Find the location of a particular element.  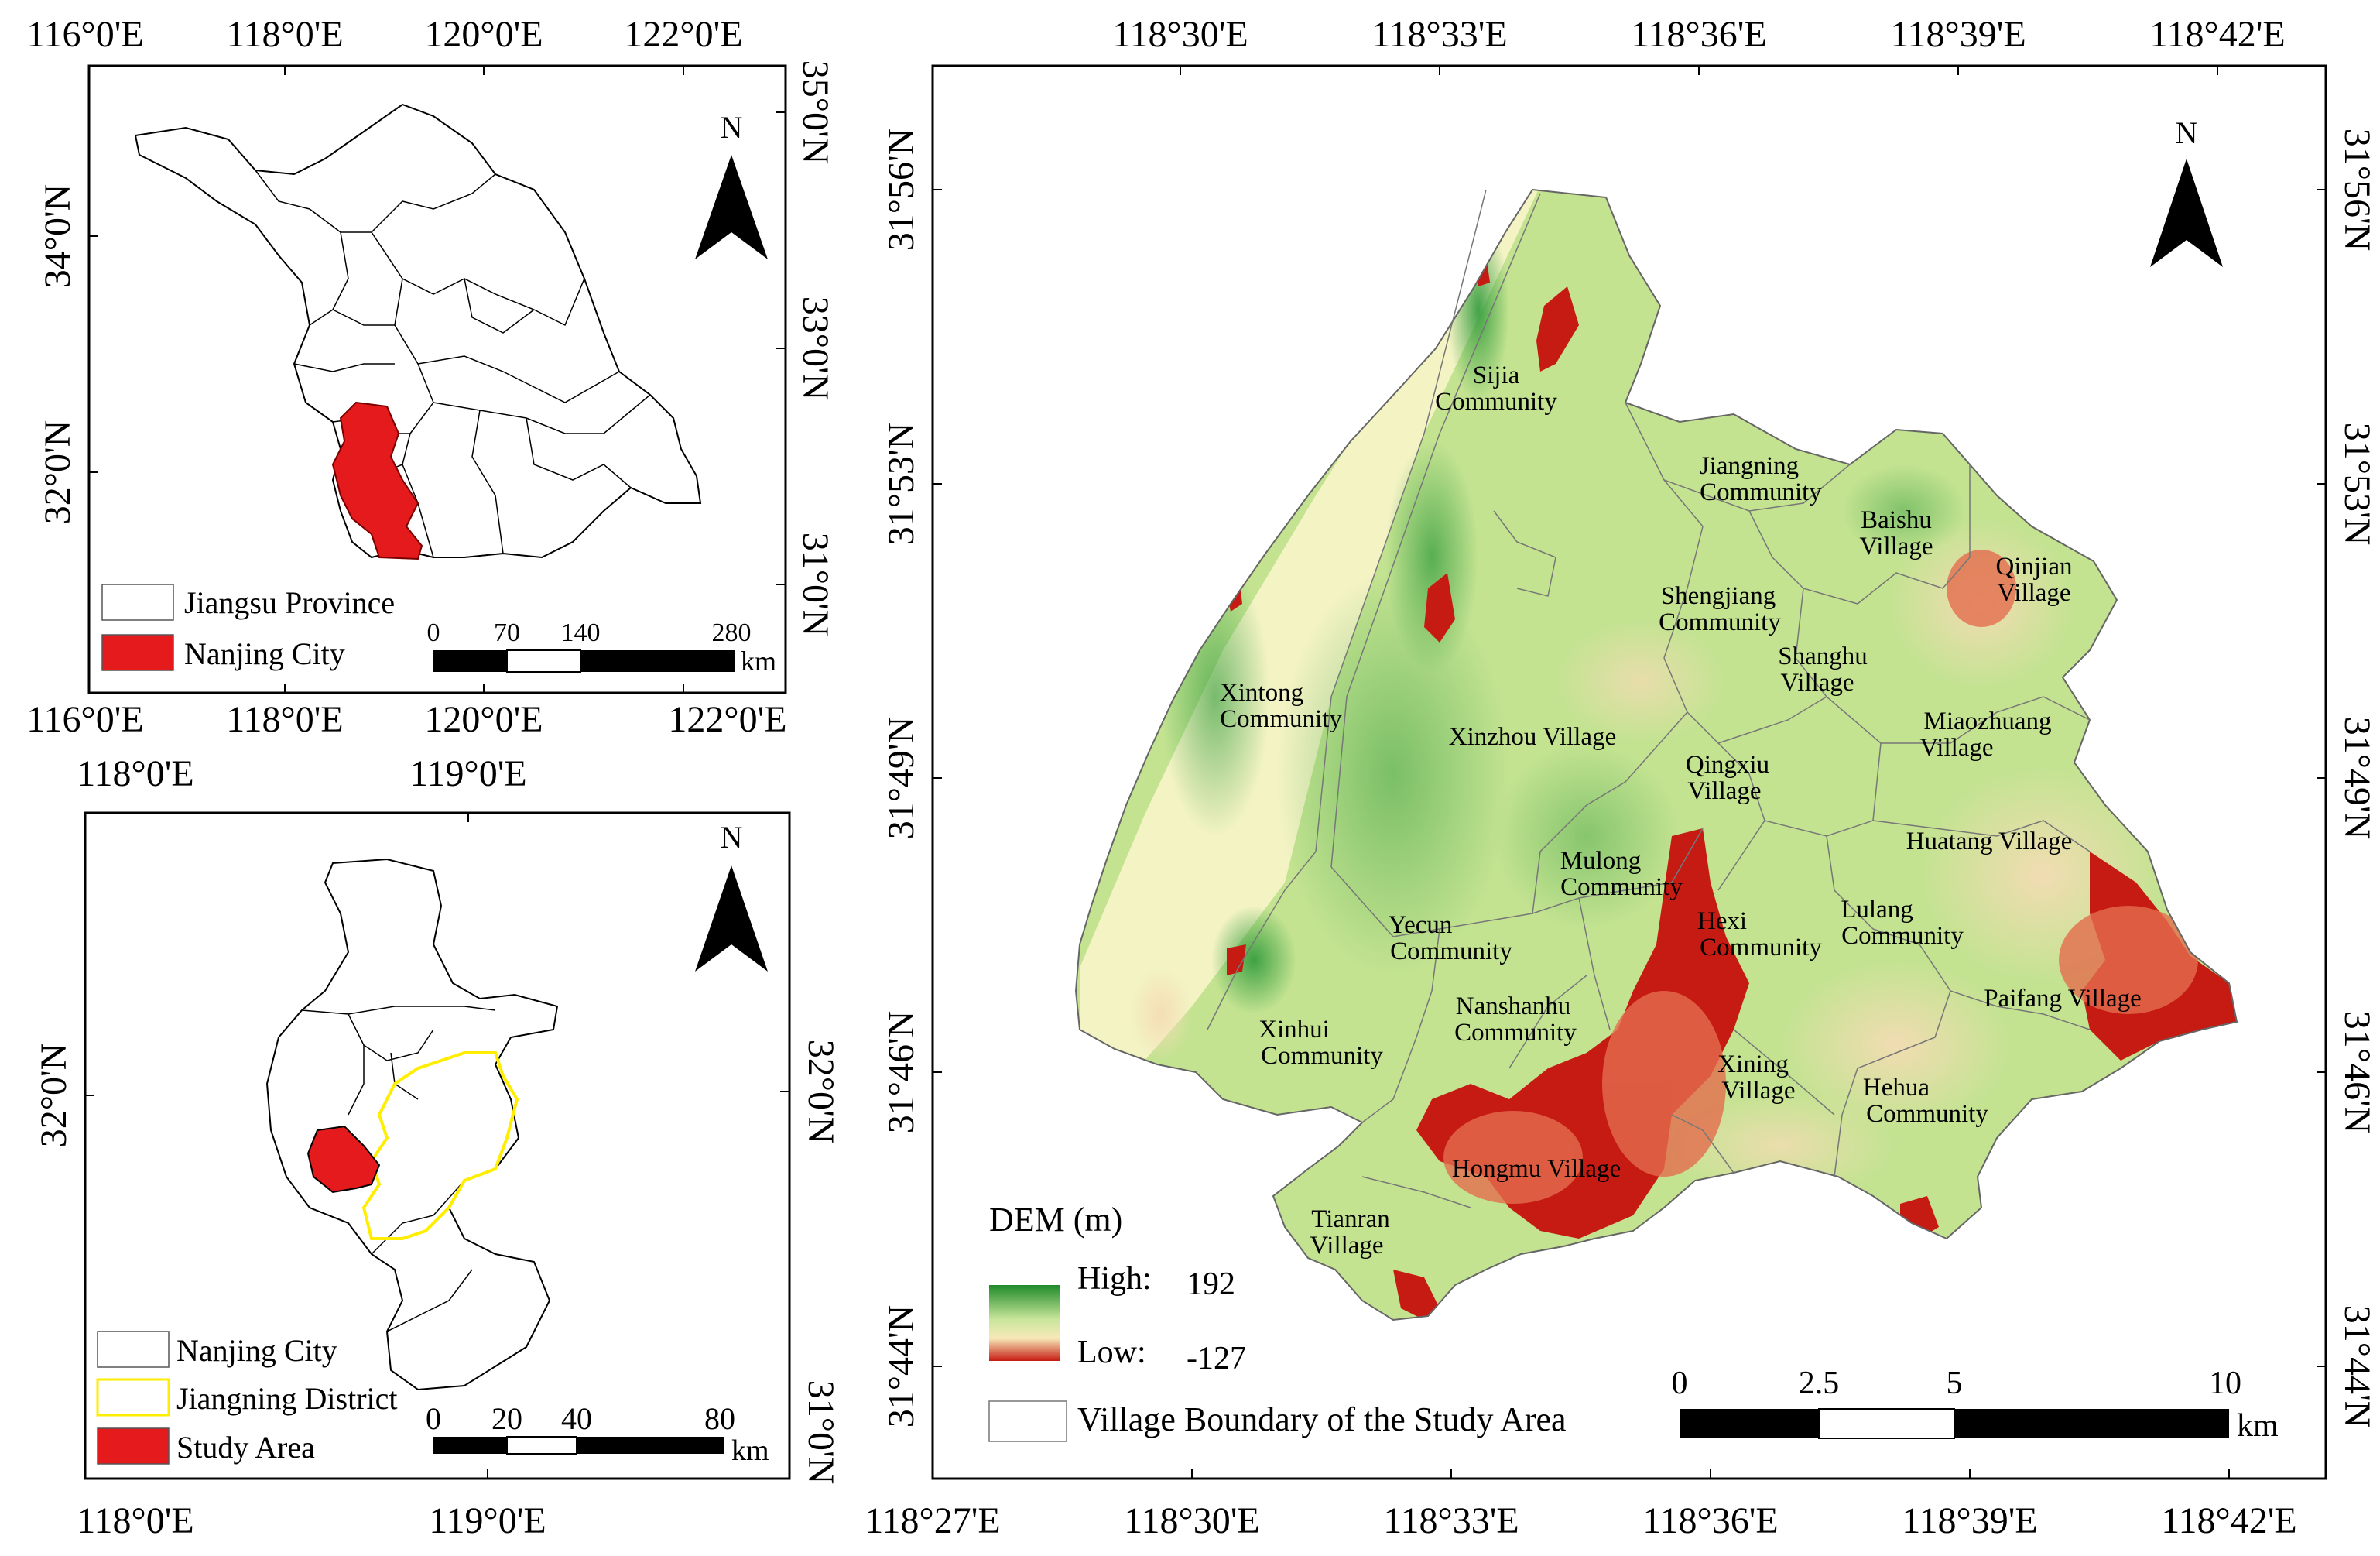

study-scale-label-1: 2.5 is located at coordinates (1819, 1383).